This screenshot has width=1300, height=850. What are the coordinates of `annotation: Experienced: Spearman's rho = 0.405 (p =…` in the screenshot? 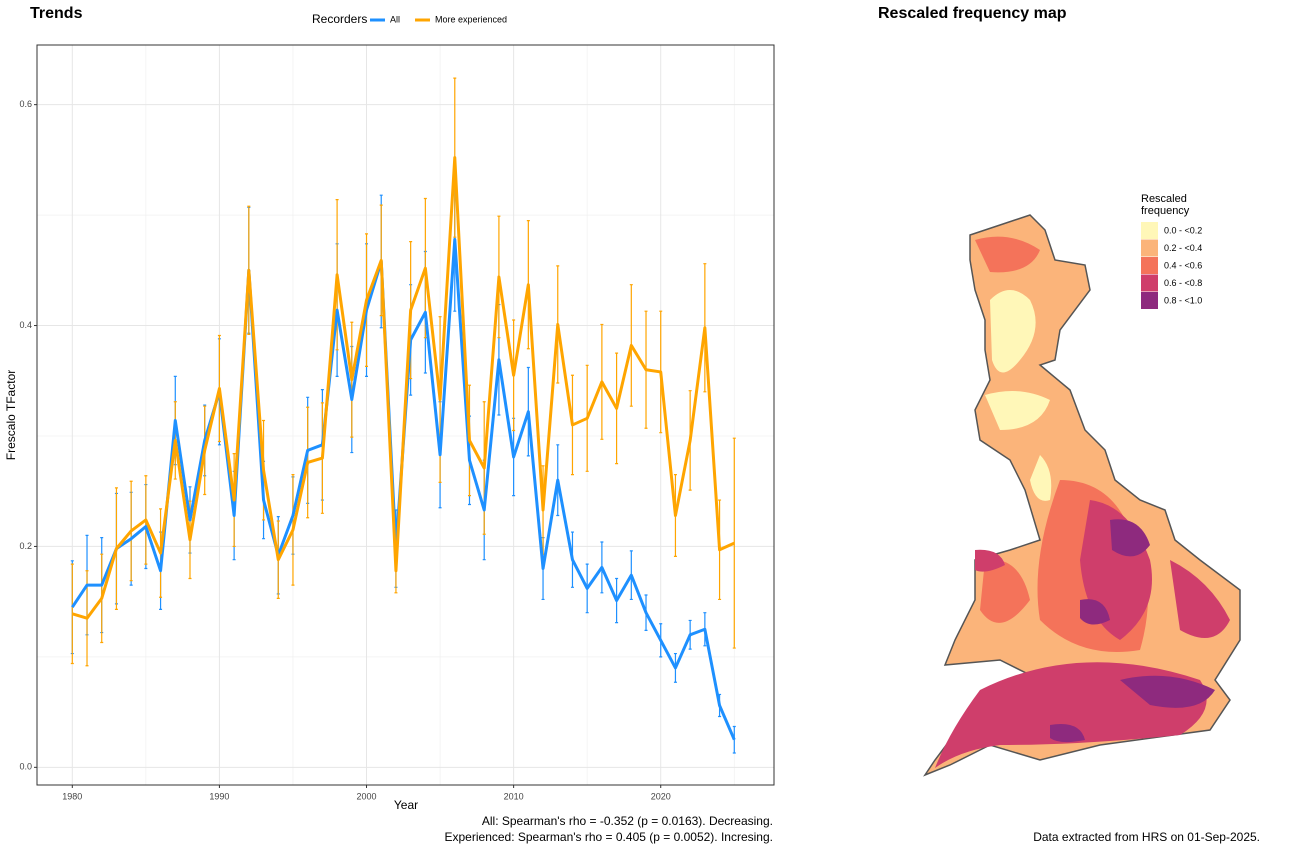 It's located at (609, 837).